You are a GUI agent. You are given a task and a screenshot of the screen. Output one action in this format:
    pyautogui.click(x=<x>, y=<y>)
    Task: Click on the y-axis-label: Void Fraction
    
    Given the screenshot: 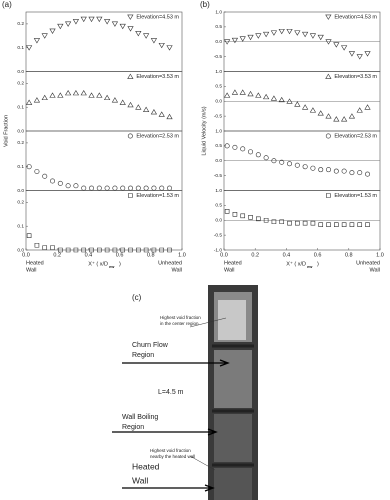 What is the action you would take?
    pyautogui.click(x=6, y=131)
    